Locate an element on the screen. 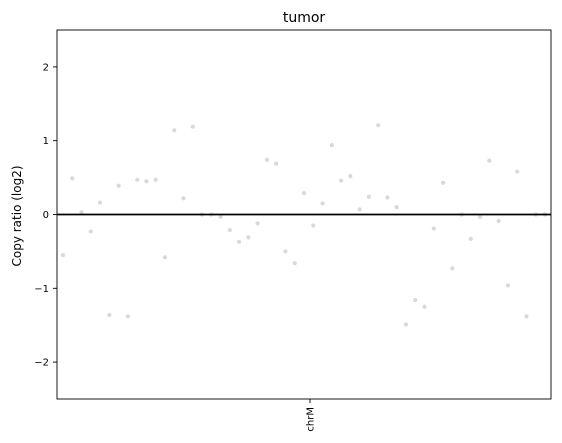  chart-title: tumor is located at coordinates (304, 18).